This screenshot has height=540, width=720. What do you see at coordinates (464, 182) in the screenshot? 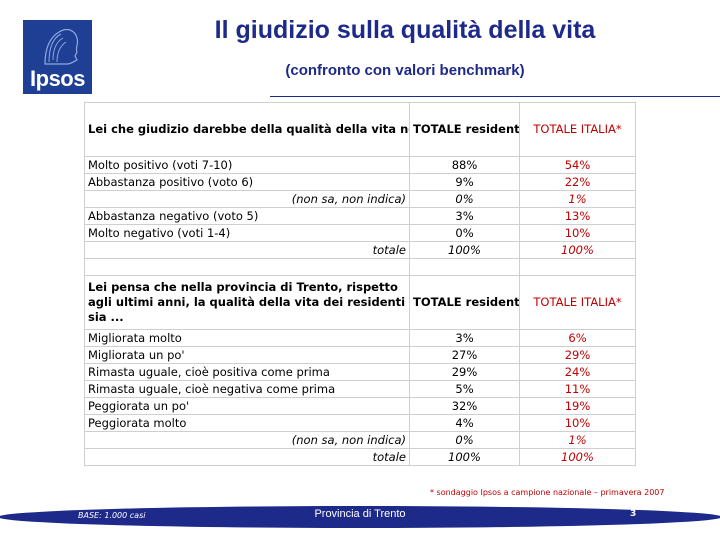
I see `value-trento: 9%` at bounding box center [464, 182].